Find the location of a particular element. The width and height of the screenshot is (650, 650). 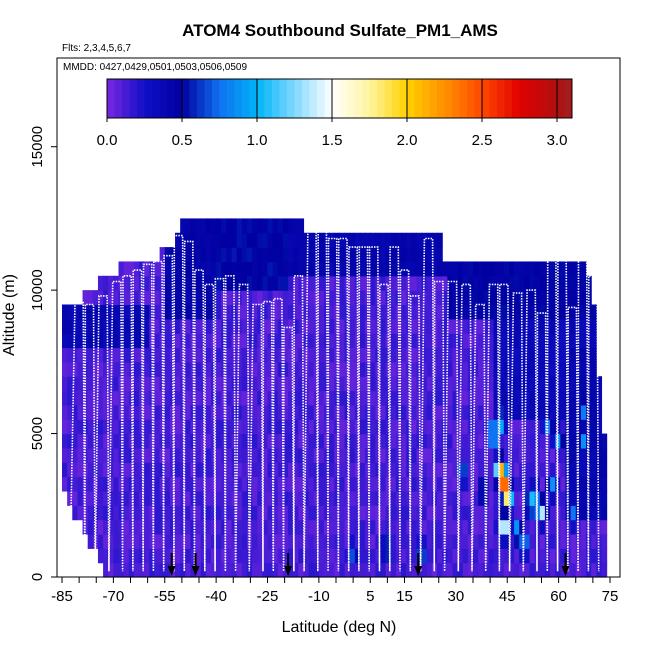

y-axis-label: Altitude (m) is located at coordinates (9, 315).